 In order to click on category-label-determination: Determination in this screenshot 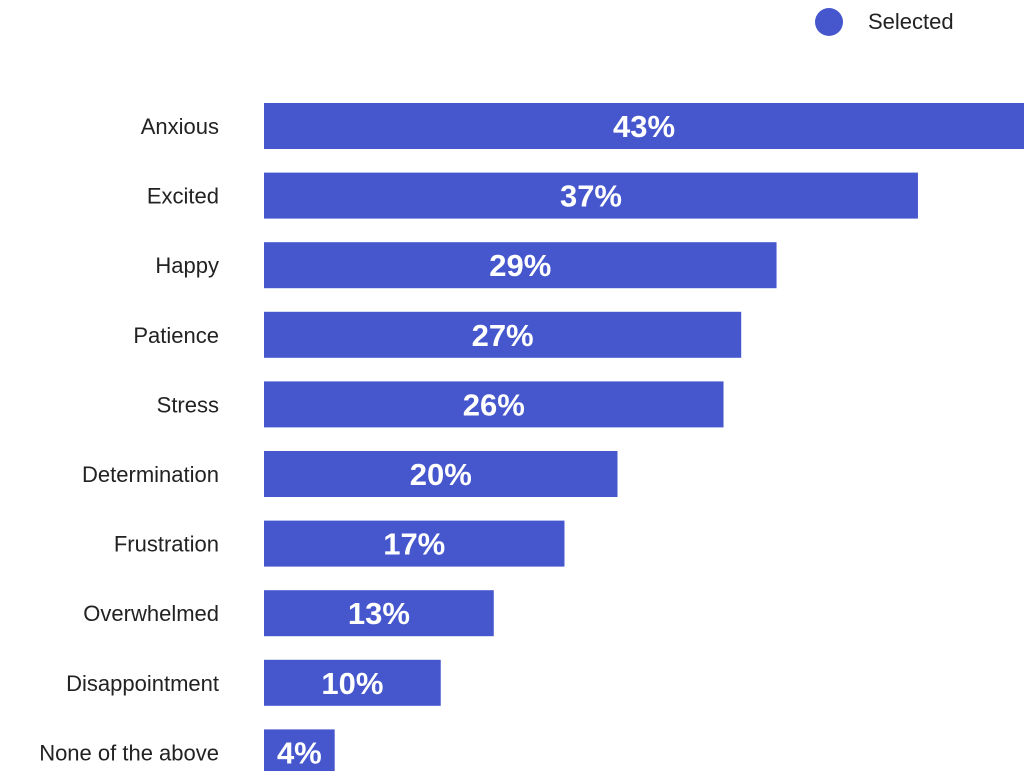, I will do `click(150, 474)`.